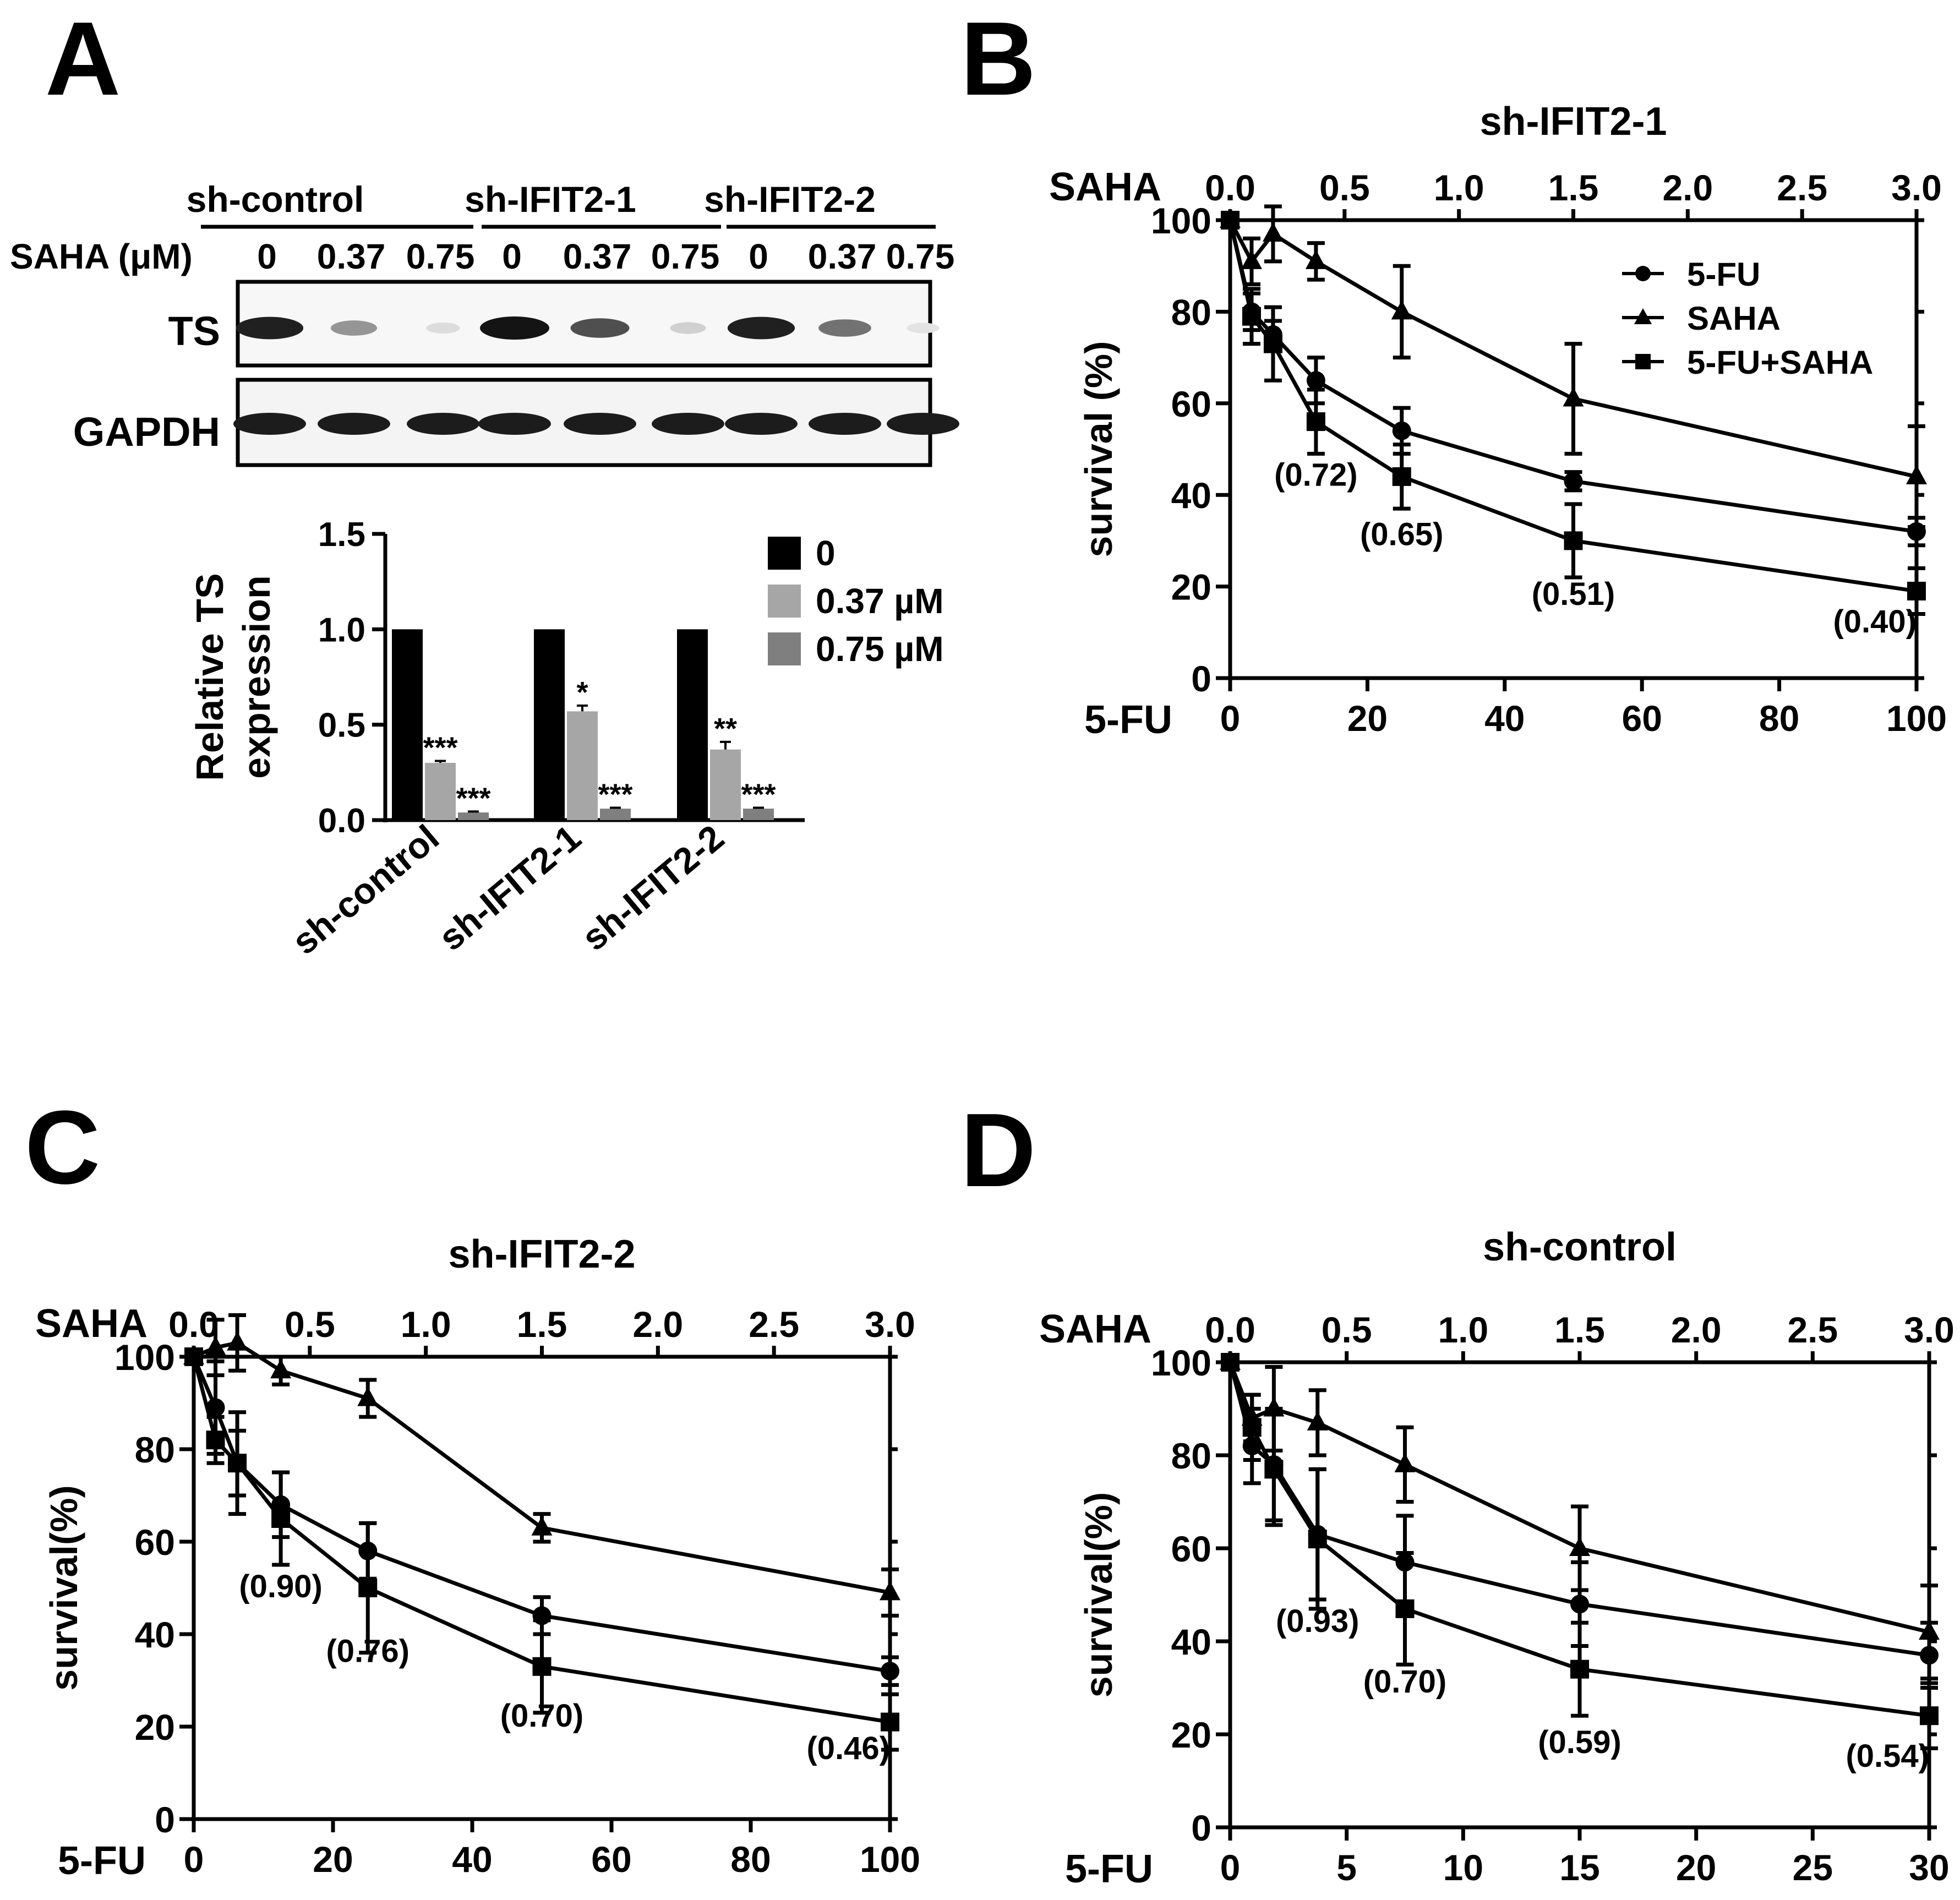 Image resolution: width=1960 pixels, height=1900 pixels. What do you see at coordinates (441, 256) in the screenshot?
I see `blot-lane-label: 0.75` at bounding box center [441, 256].